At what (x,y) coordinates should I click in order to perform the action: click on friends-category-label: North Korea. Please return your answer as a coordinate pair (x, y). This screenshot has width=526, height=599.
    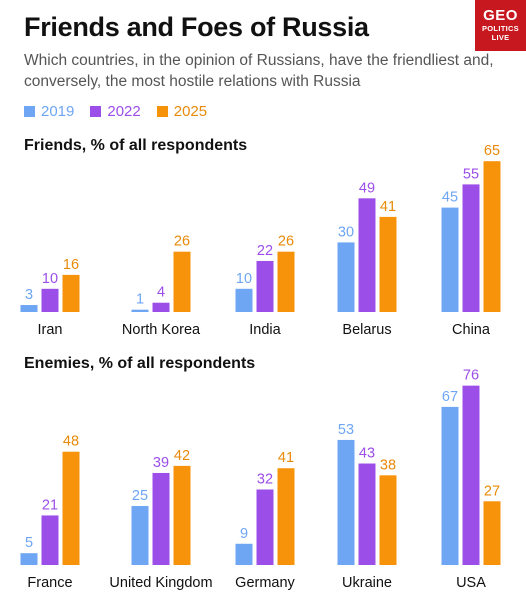
    Looking at the image, I should click on (161, 330).